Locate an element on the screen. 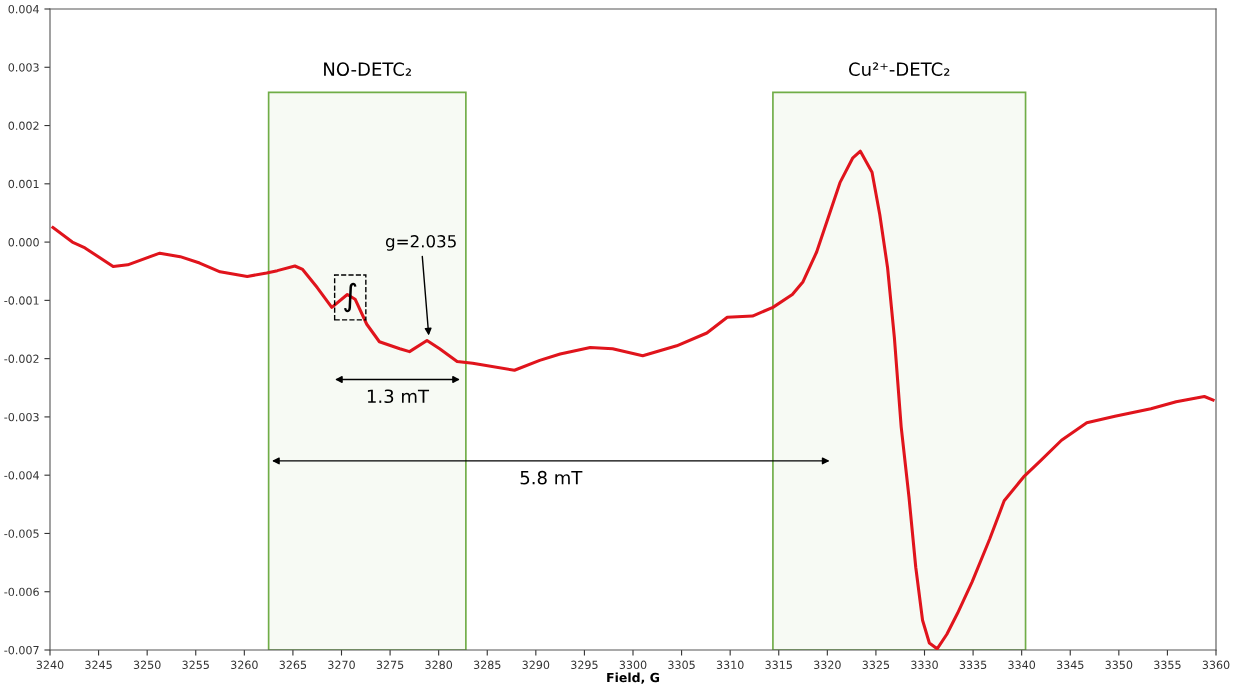 The width and height of the screenshot is (1235, 691). x-tick-label: 3285 is located at coordinates (487, 665).